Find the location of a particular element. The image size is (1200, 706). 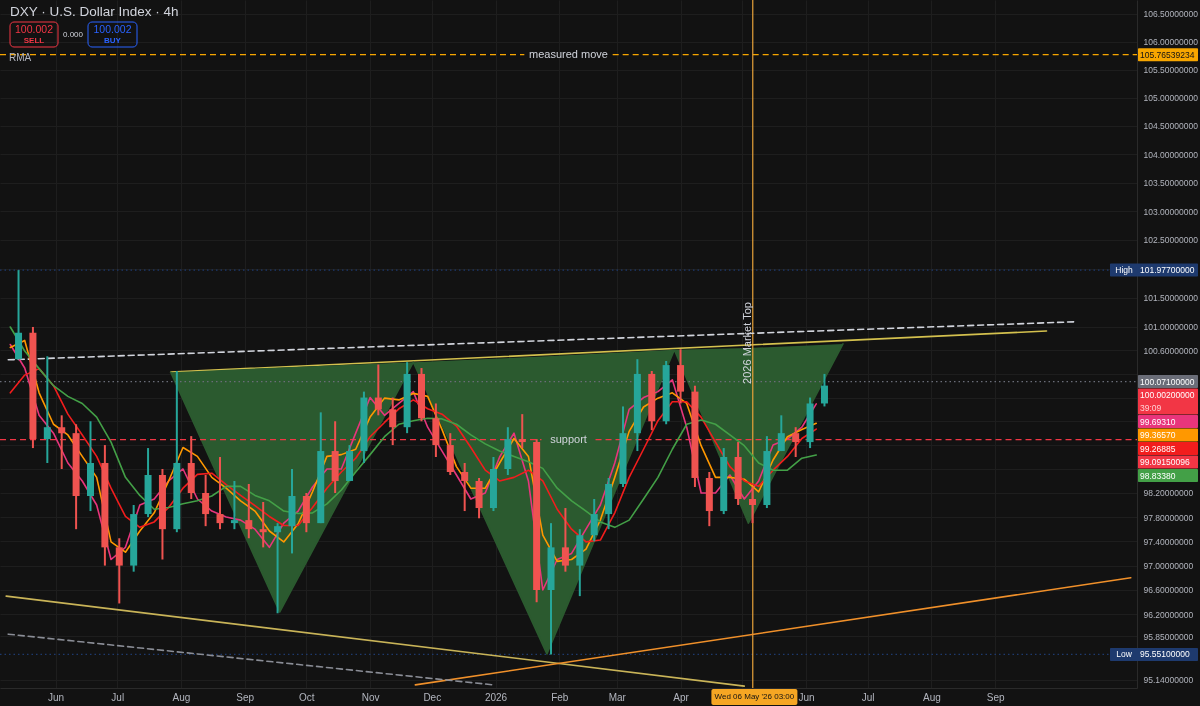

annotation: SELL is located at coordinates (34, 40).